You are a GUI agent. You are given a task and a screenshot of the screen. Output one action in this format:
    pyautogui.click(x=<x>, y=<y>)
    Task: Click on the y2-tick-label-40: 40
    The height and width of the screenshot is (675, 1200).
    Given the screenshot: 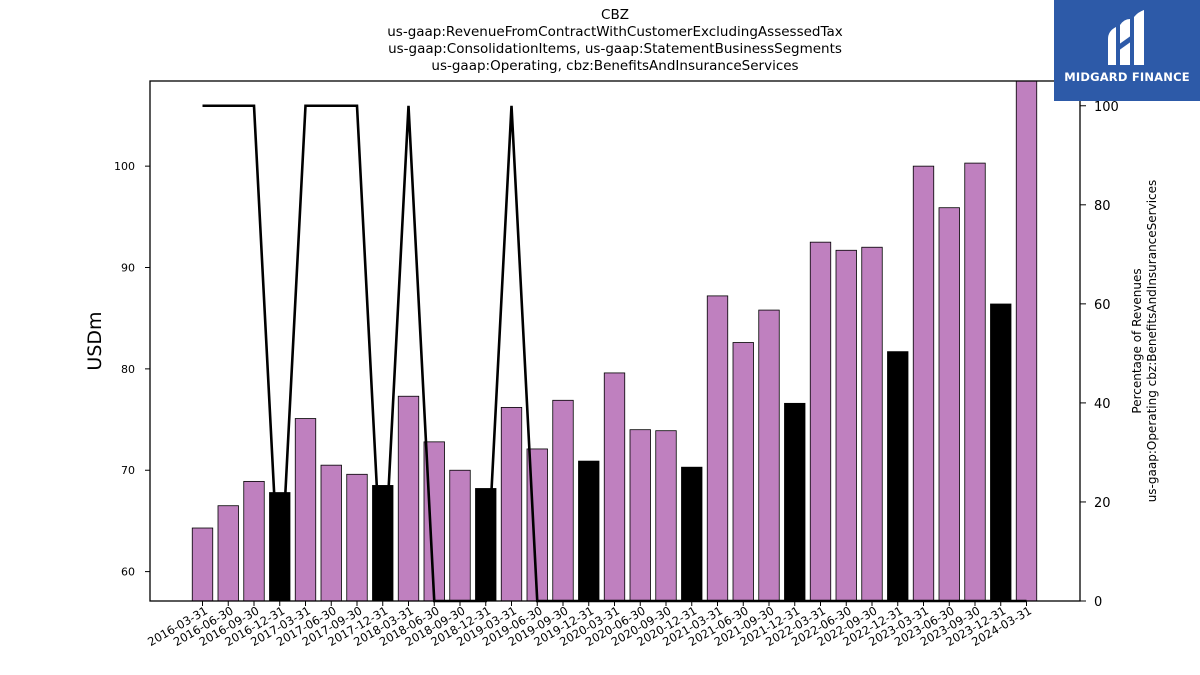 What is the action you would take?
    pyautogui.click(x=1102, y=404)
    